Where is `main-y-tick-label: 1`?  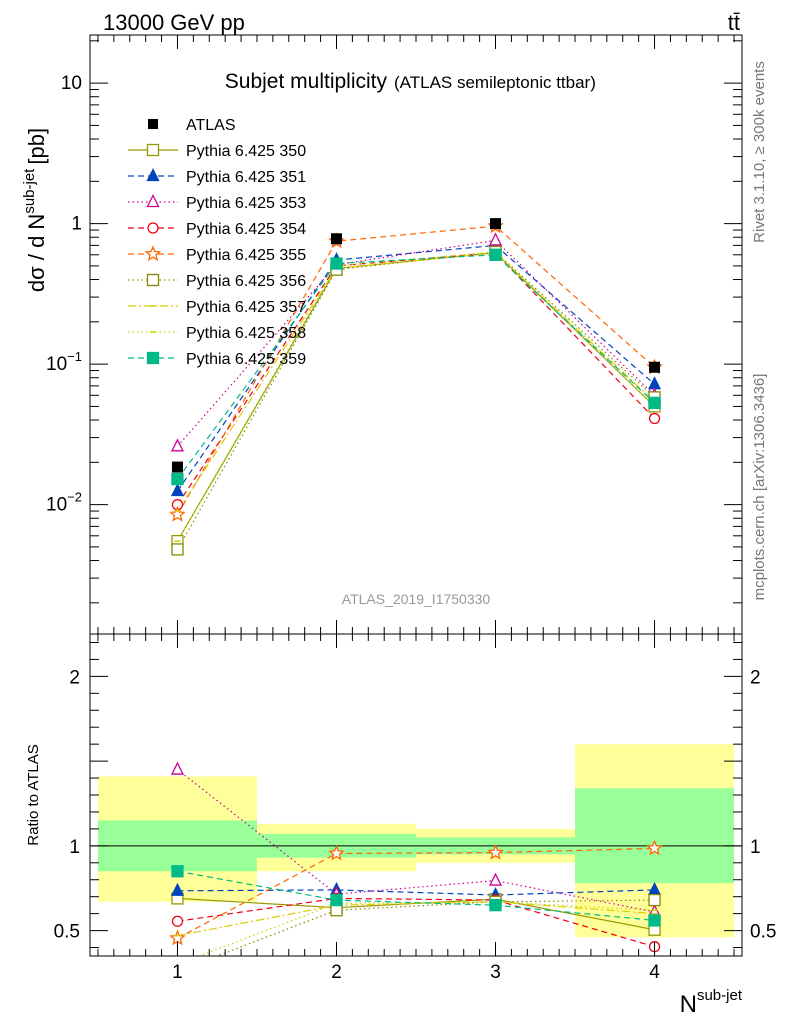
main-y-tick-label: 1 is located at coordinates (76, 224).